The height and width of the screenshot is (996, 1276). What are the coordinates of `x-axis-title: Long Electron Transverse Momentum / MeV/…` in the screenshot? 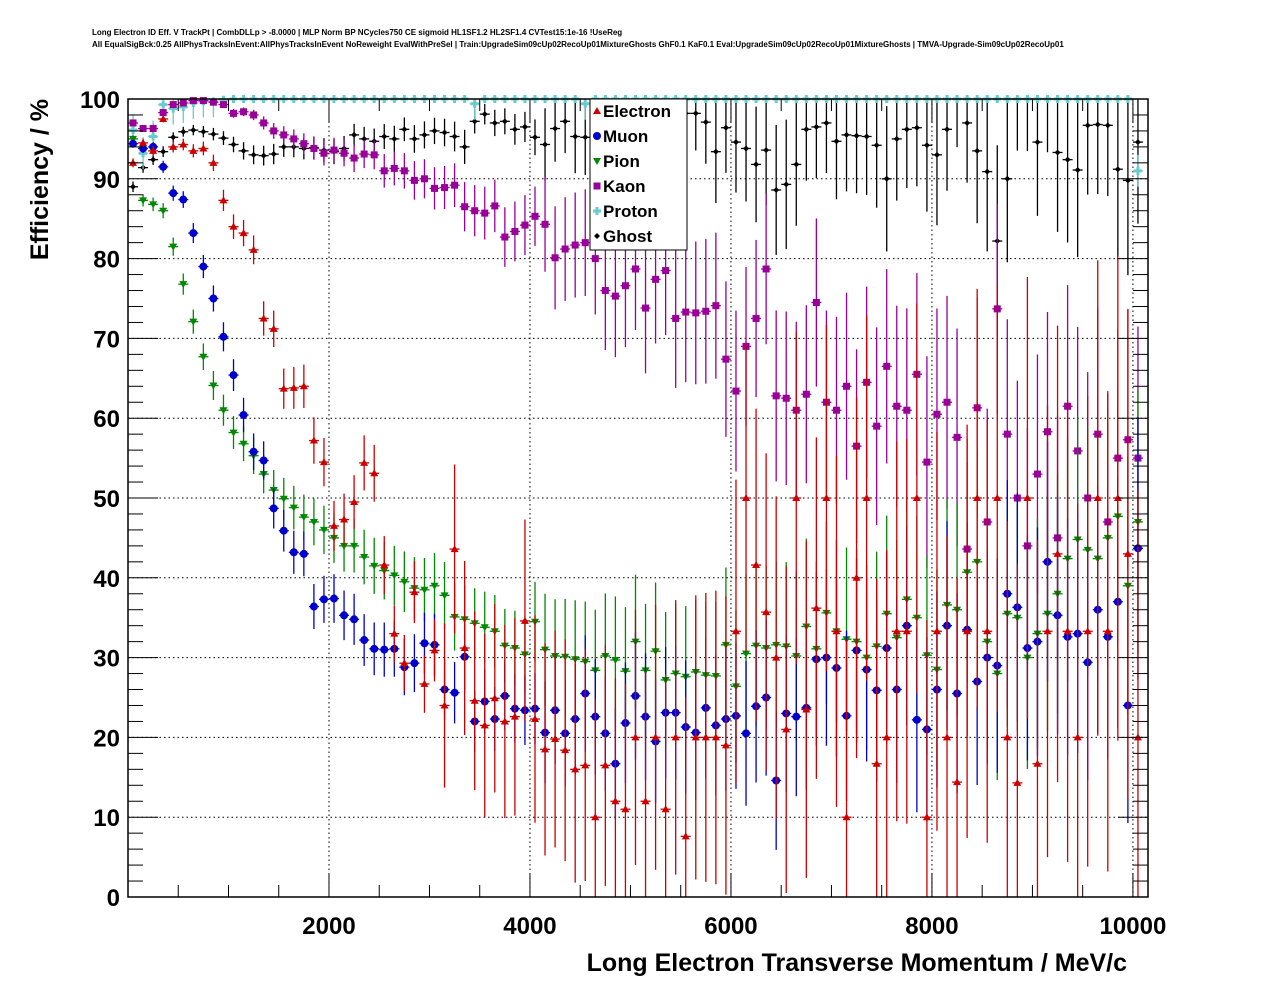 It's located at (857, 963).